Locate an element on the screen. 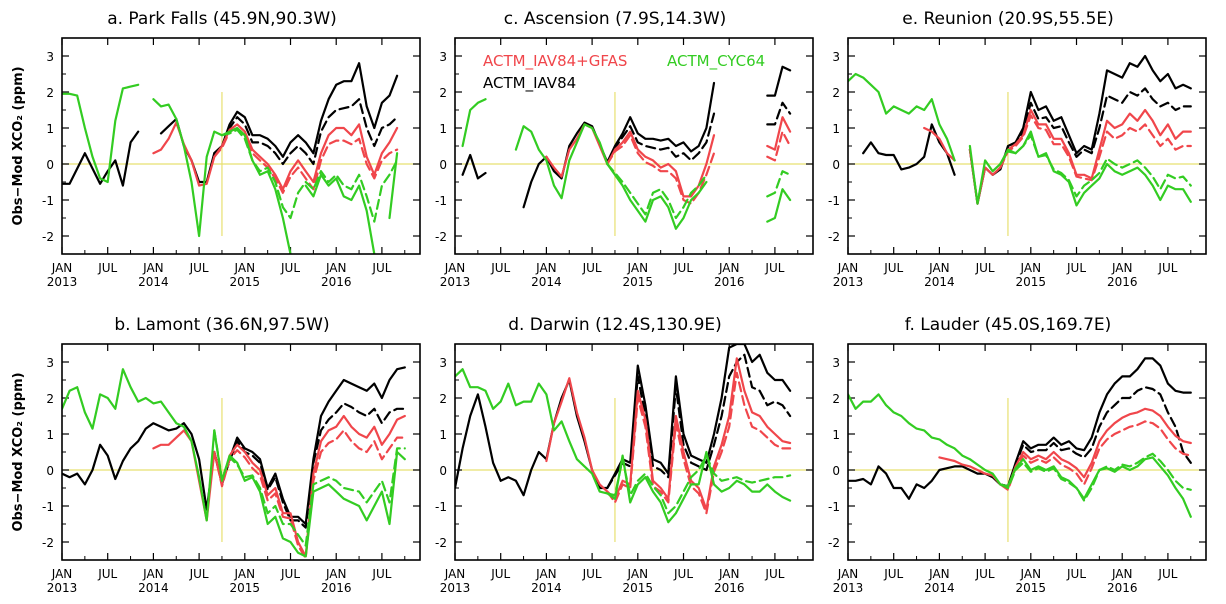 The width and height of the screenshot is (1226, 604). panel-title: f. Lauder (45.0S,169.7E) is located at coordinates (1008, 325).